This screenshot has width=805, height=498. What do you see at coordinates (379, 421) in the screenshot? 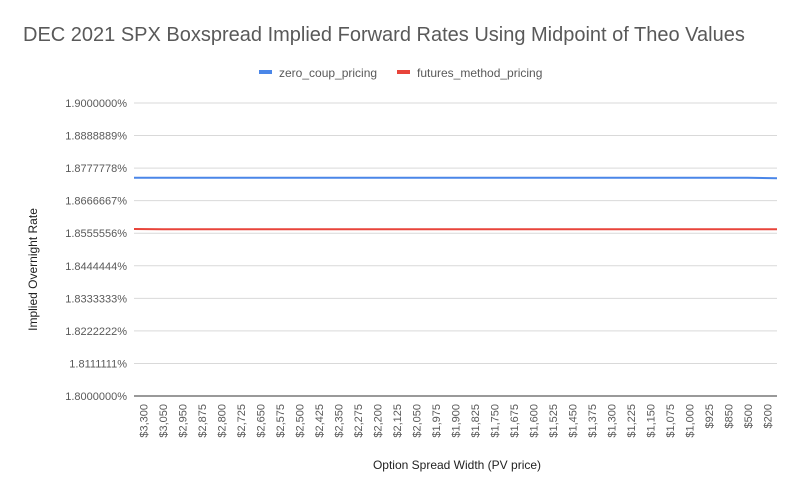
I see `x-tick-label: $2,200` at bounding box center [379, 421].